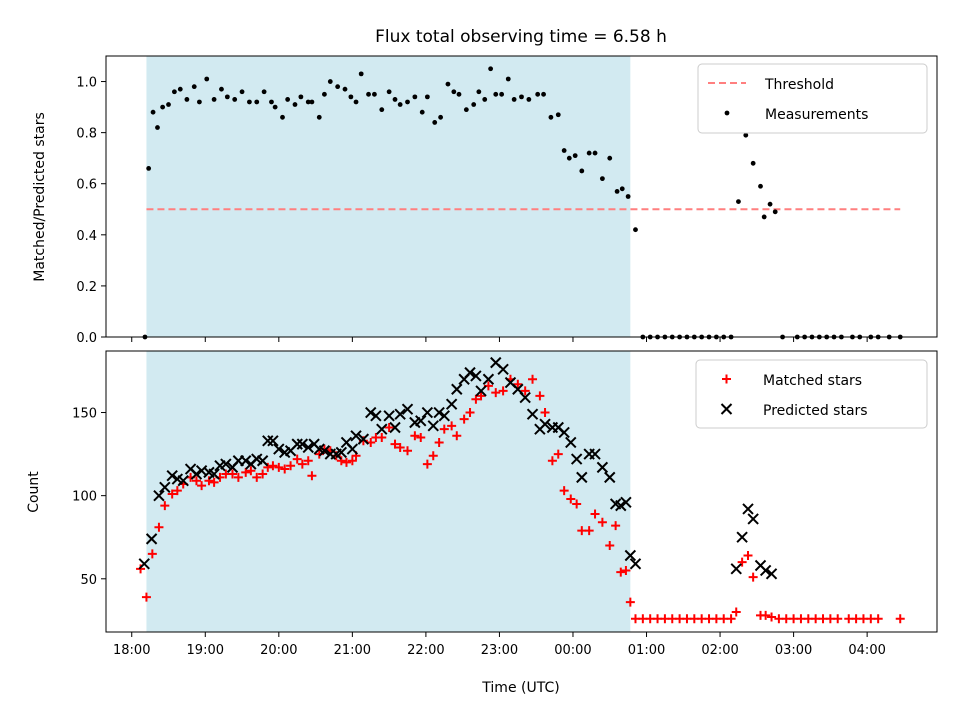 This screenshot has height=720, width=960. What do you see at coordinates (40, 197) in the screenshot?
I see `top-y-axis-label: Matched/Predicted stars` at bounding box center [40, 197].